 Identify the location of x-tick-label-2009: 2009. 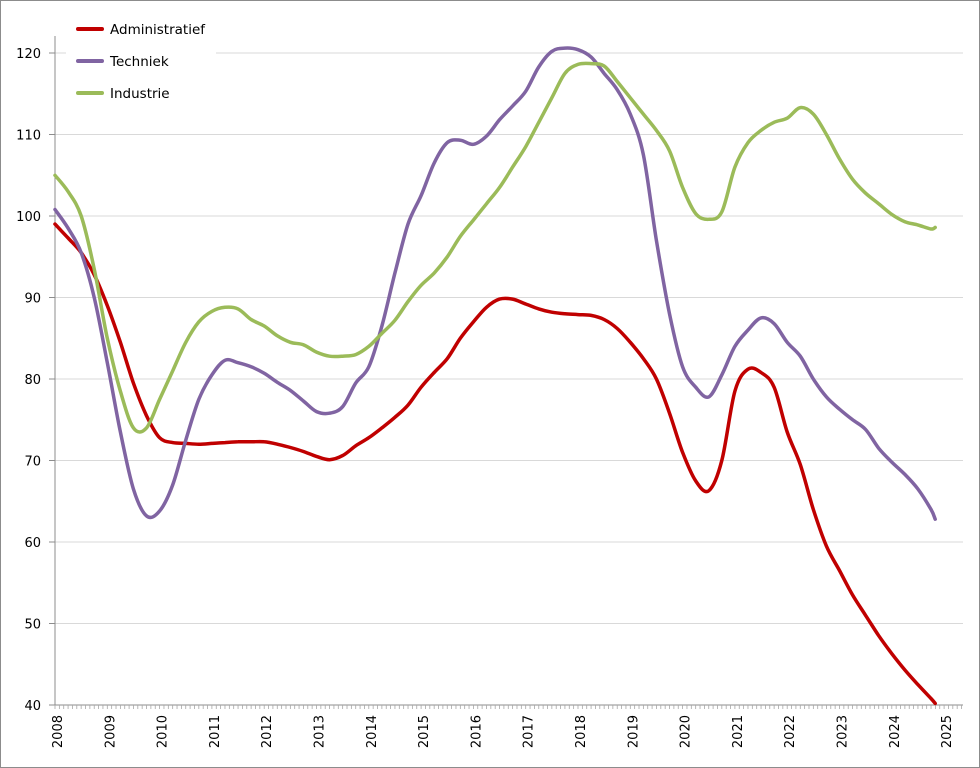
(110, 731).